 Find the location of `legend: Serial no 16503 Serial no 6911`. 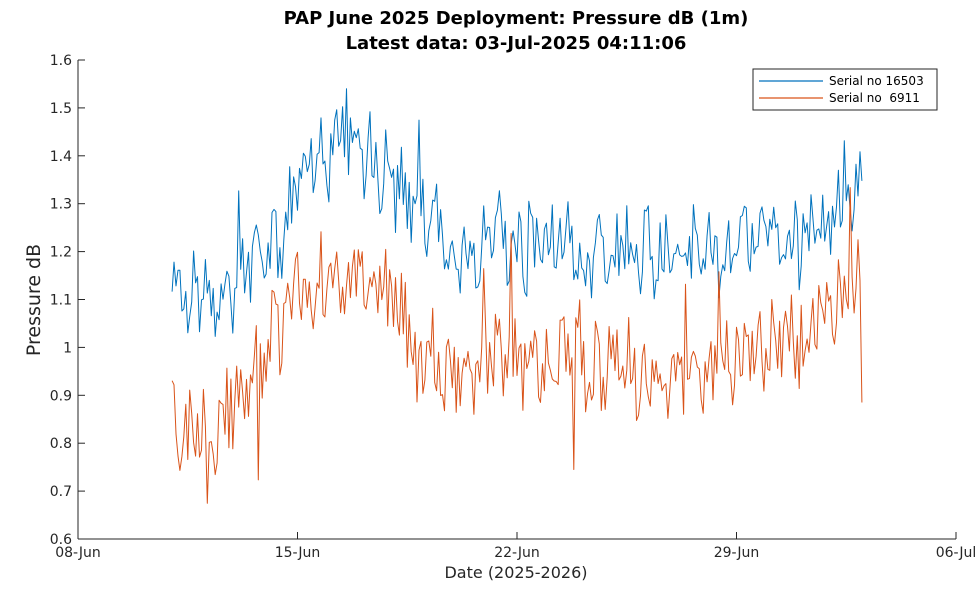

legend: Serial no 16503 Serial no 6911 is located at coordinates (845, 89).